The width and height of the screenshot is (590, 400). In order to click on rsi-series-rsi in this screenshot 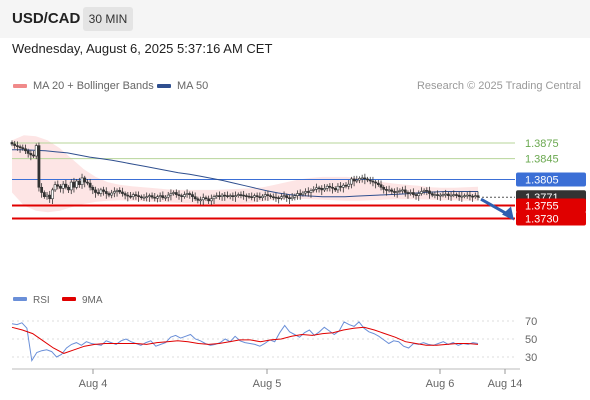, I will do `click(245, 342)`.